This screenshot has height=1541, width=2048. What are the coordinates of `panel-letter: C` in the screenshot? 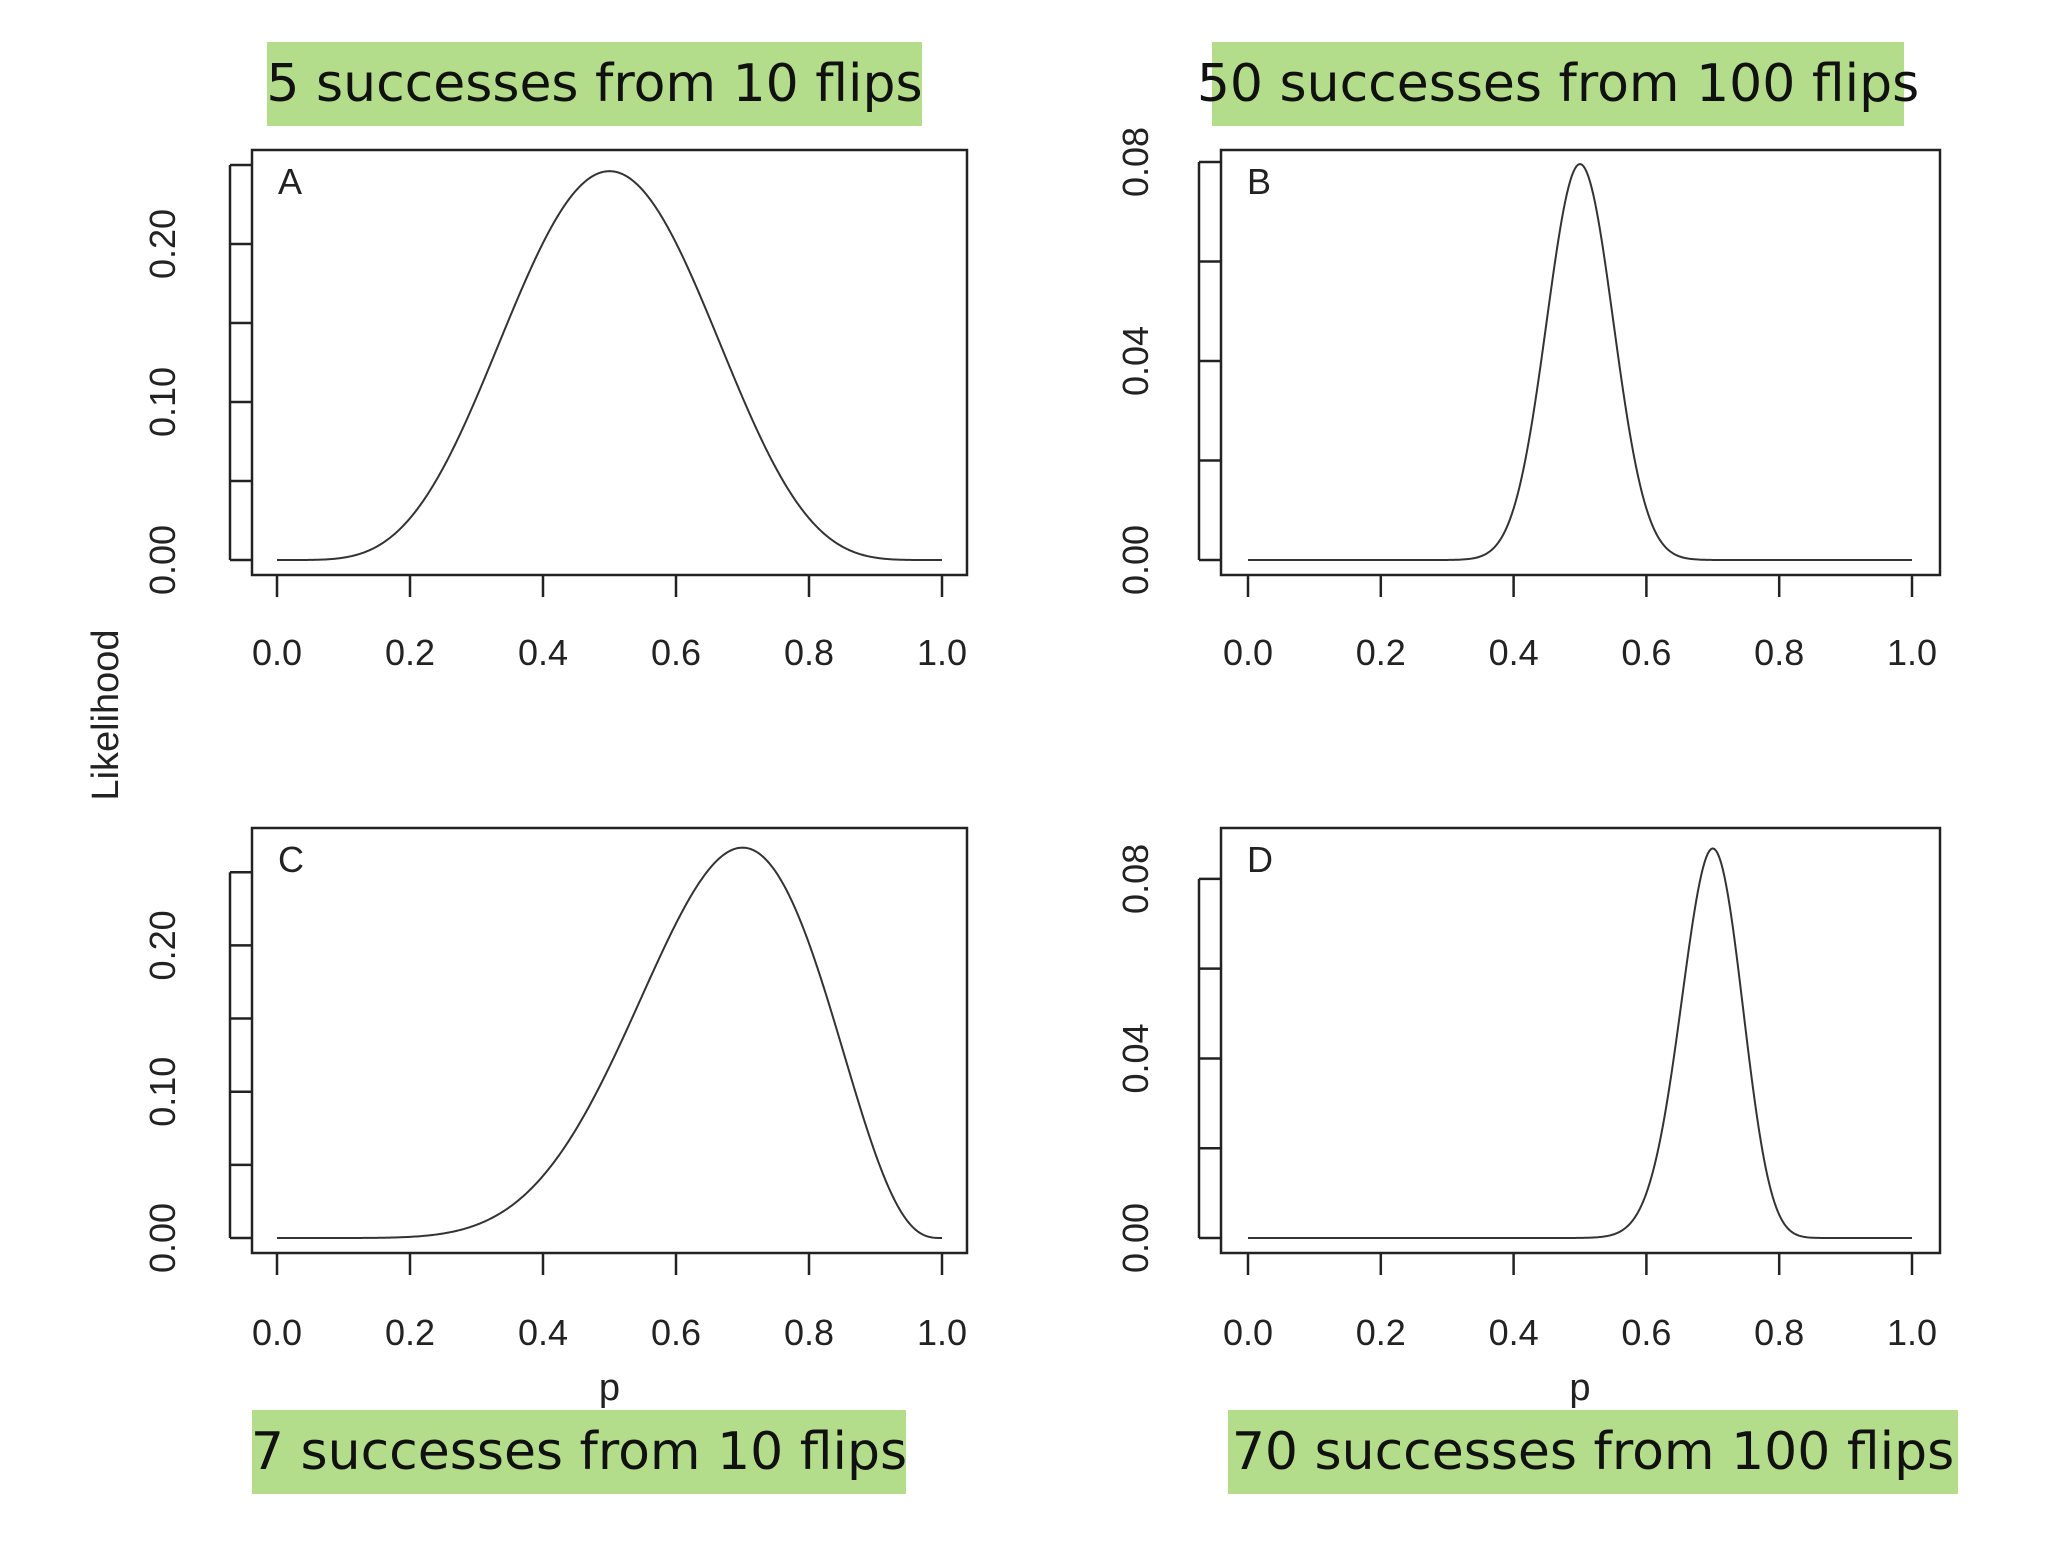 It's located at (291, 859).